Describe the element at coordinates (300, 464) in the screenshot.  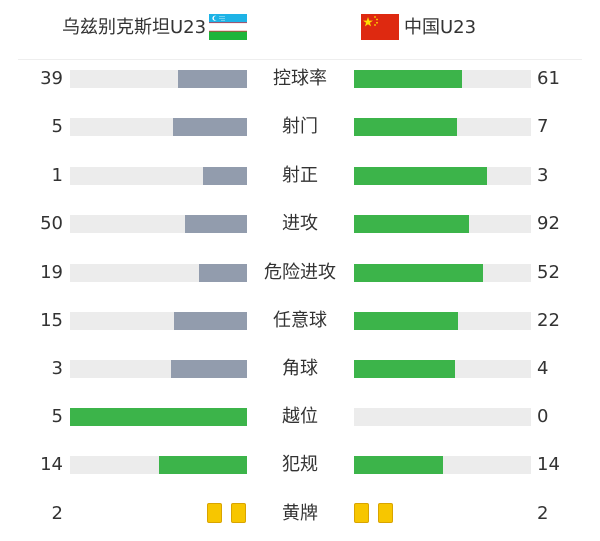
I see `stat-label: 犯规` at that location.